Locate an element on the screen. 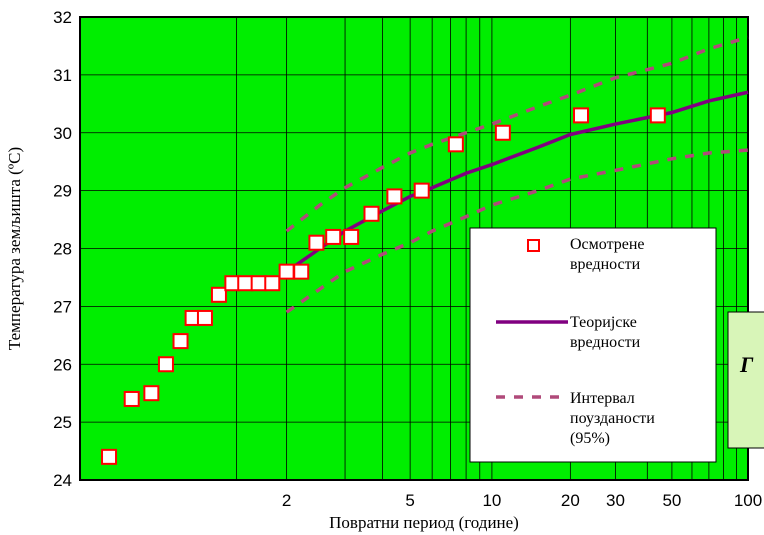 The width and height of the screenshot is (764, 535). y-tick-label: 25 is located at coordinates (62, 422).